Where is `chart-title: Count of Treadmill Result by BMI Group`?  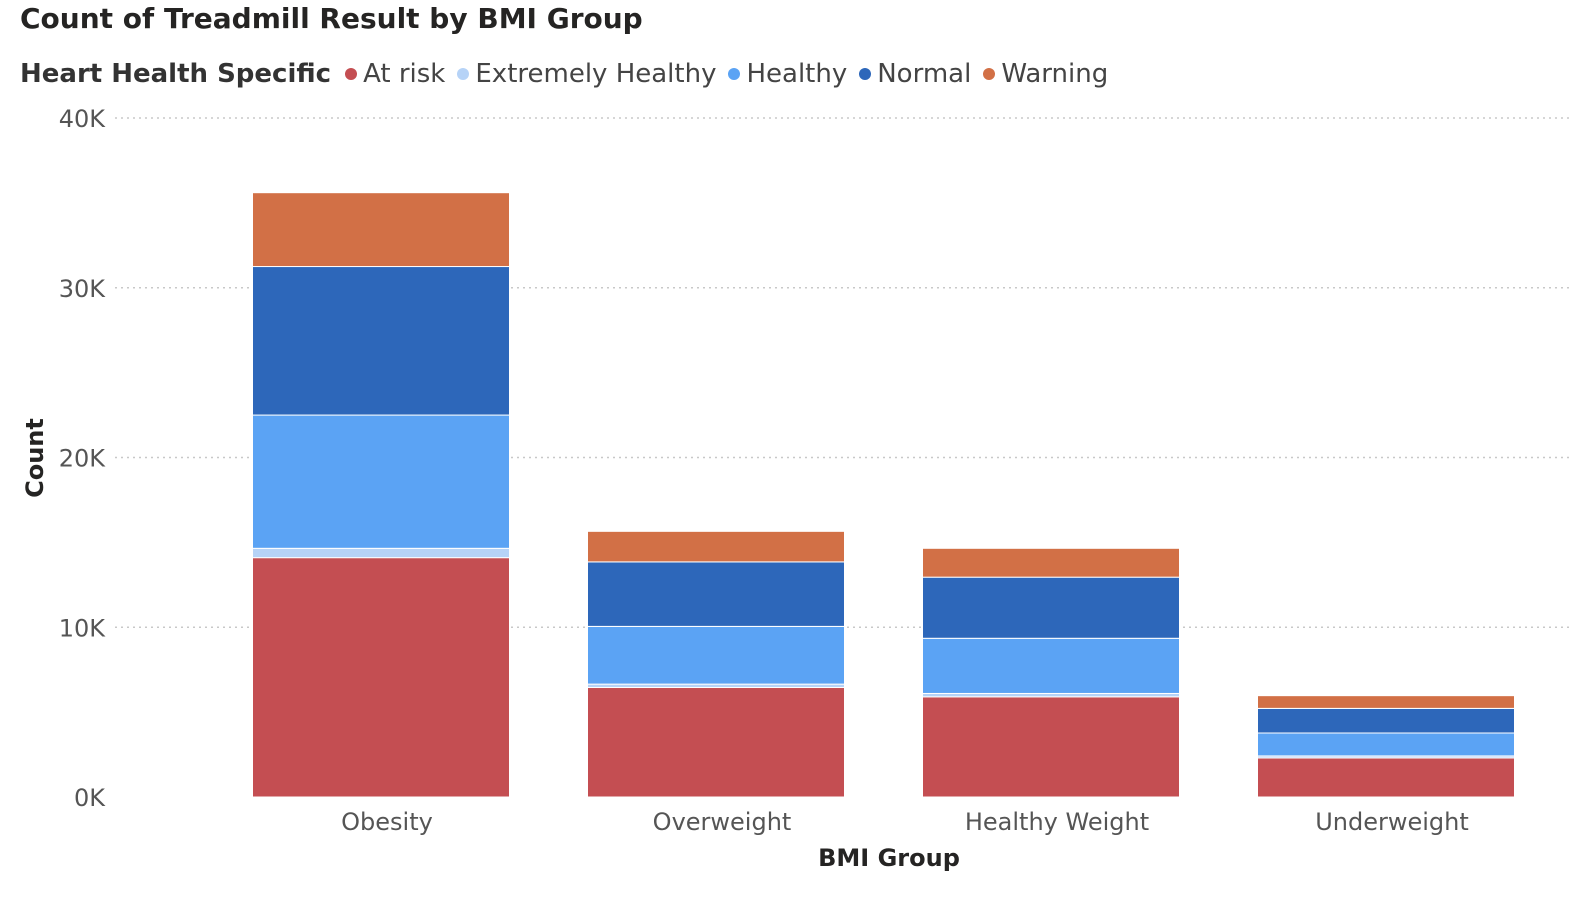
chart-title: Count of Treadmill Result by BMI Group is located at coordinates (331, 18).